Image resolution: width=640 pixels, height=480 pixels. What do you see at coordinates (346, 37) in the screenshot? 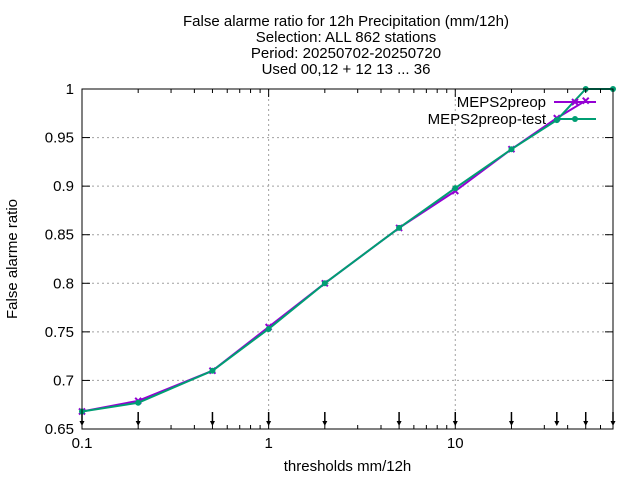
I see `title-line: Selection: ALL 862 stations` at bounding box center [346, 37].